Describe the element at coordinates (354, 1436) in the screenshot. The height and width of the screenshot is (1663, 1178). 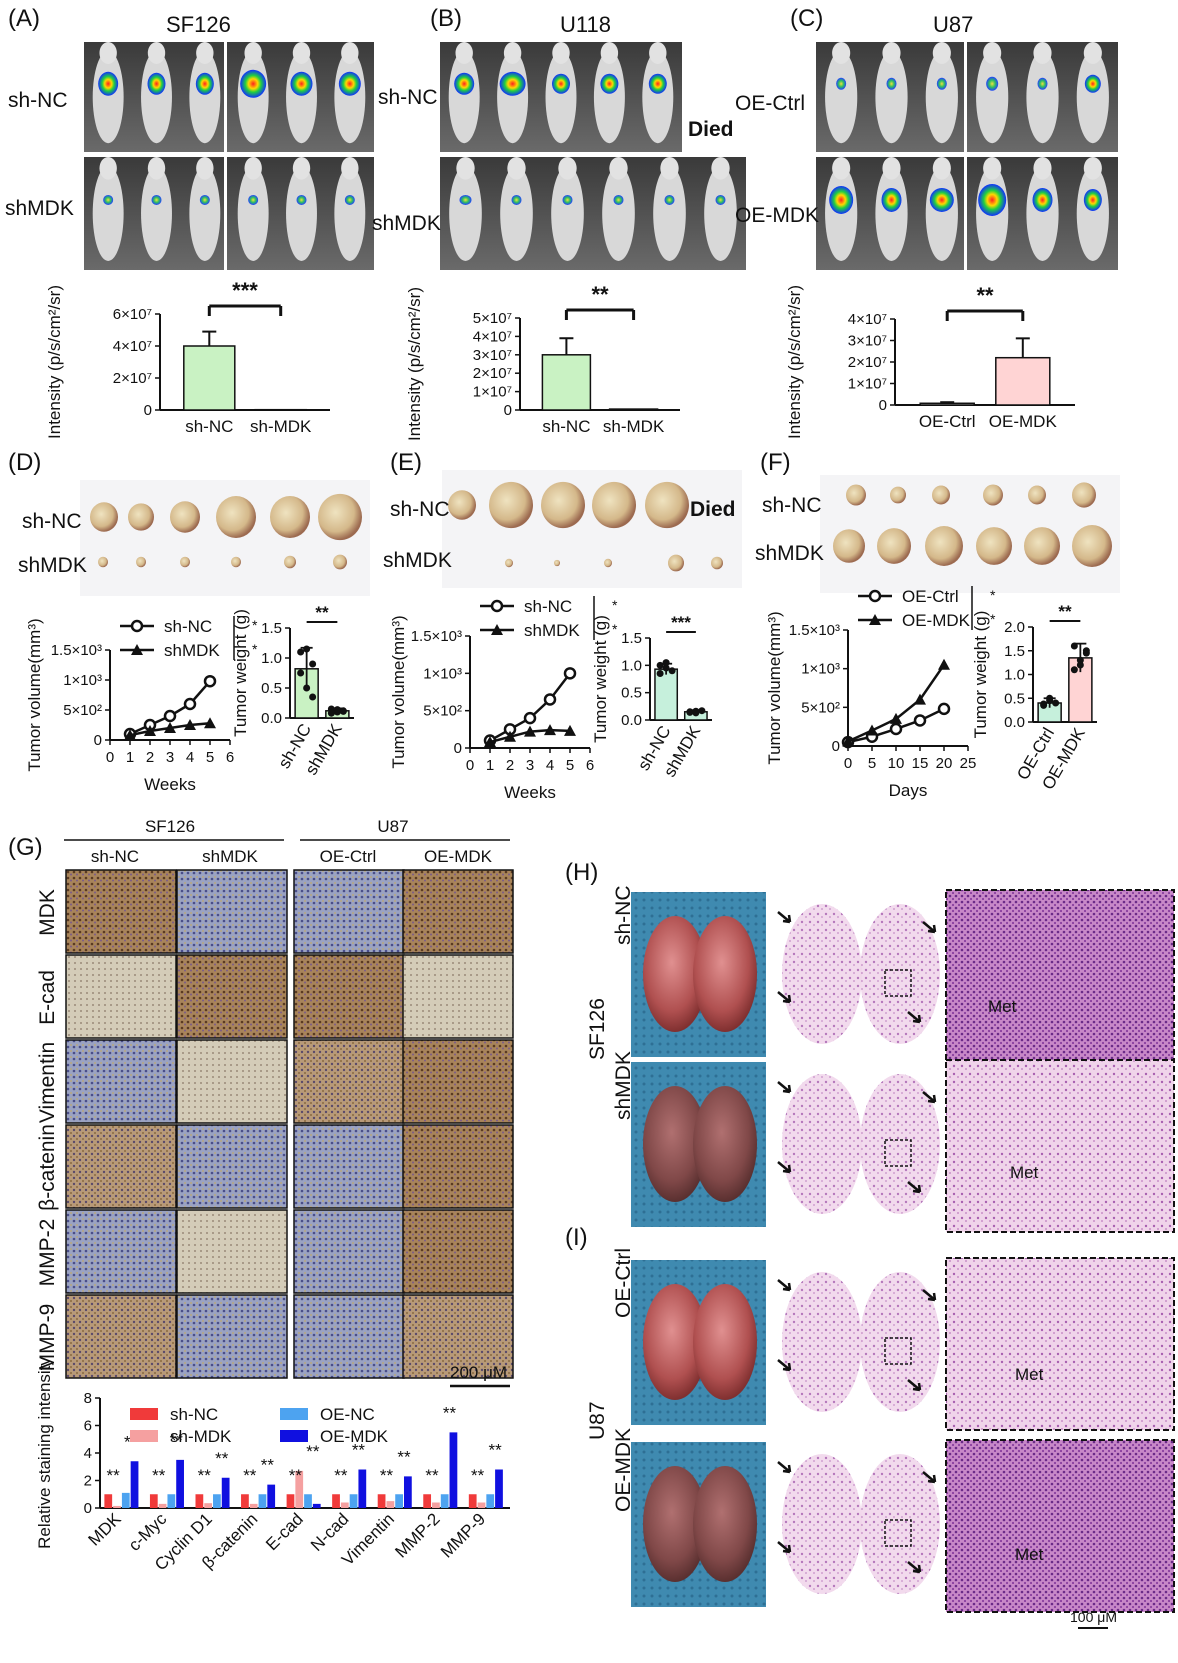
I see `legend-label: OE-MDK` at that location.